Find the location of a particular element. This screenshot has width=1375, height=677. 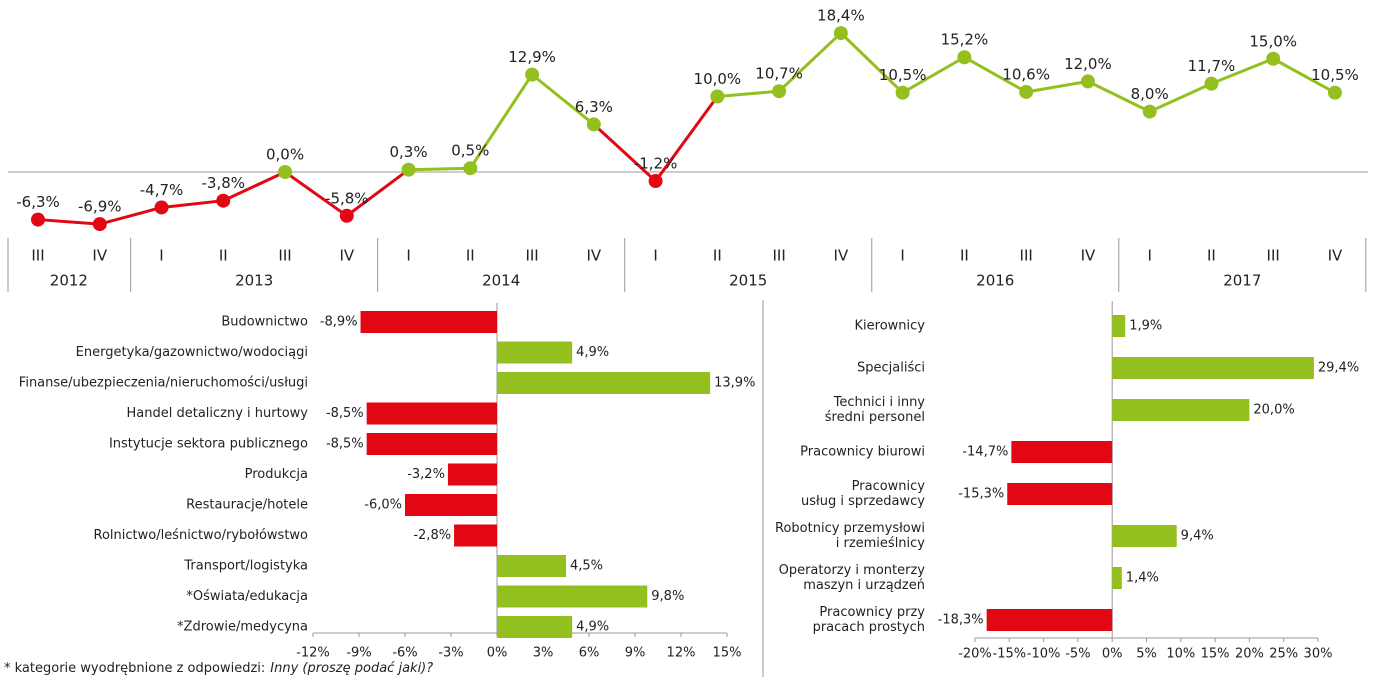

value-label: -18,3% is located at coordinates (961, 620).